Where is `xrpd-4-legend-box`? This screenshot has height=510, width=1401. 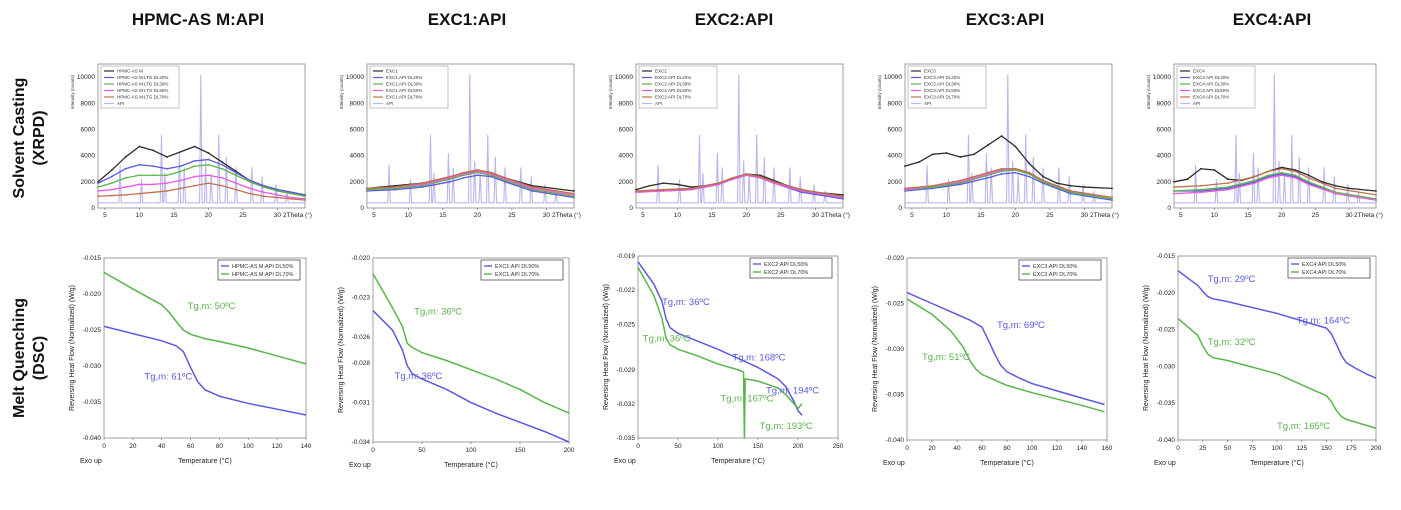 xrpd-4-legend-box is located at coordinates (947, 87).